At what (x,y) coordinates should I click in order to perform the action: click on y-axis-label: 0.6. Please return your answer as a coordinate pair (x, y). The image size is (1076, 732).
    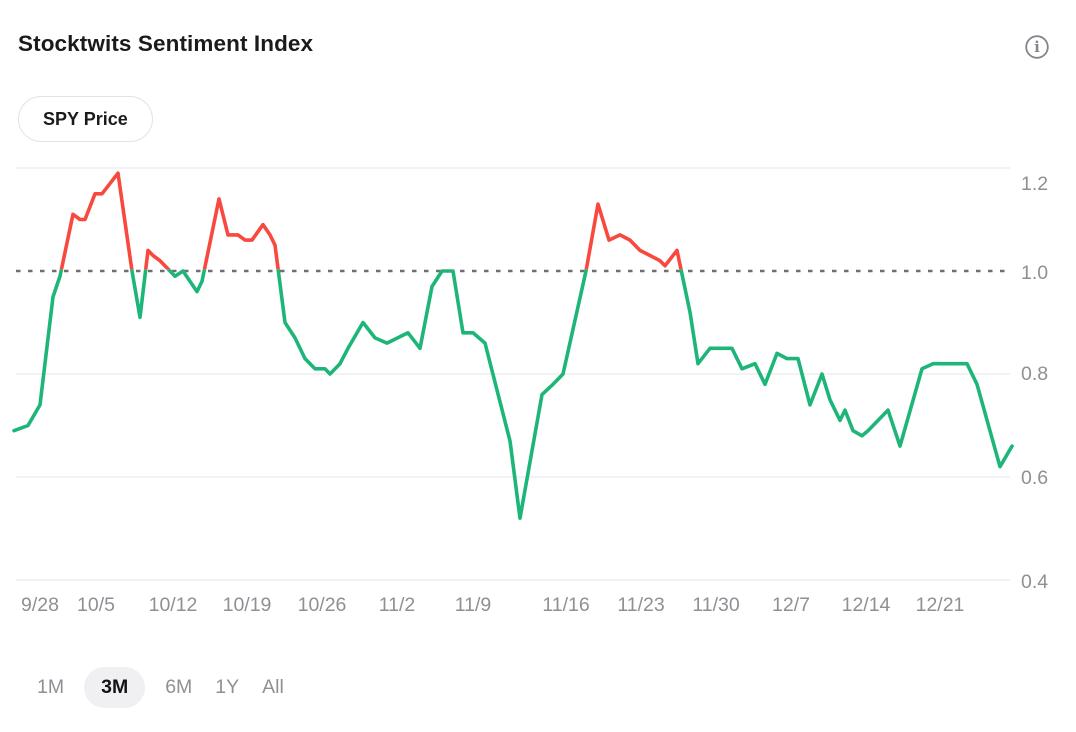
    Looking at the image, I should click on (1035, 478).